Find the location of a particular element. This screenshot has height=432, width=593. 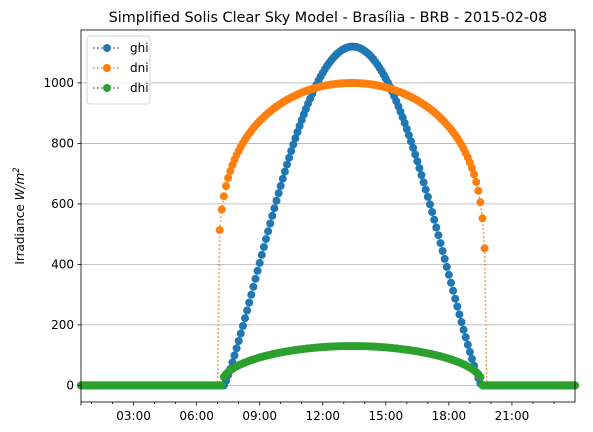

x-tick-label: 09:00 is located at coordinates (259, 416).